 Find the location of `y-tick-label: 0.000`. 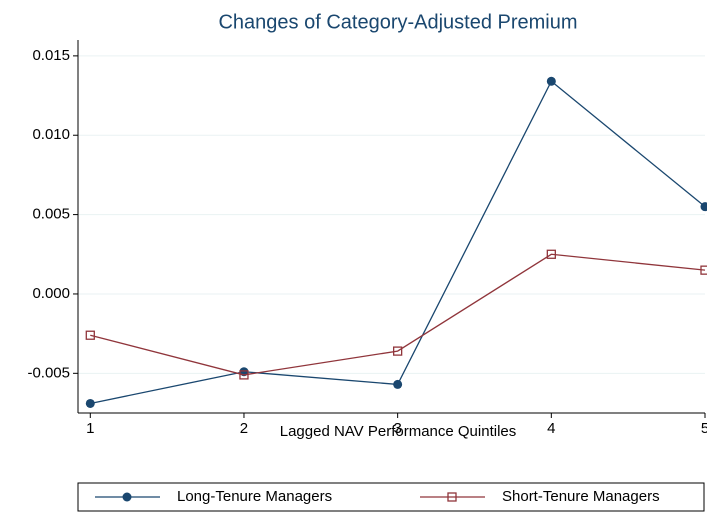

y-tick-label: 0.000 is located at coordinates (51, 293).